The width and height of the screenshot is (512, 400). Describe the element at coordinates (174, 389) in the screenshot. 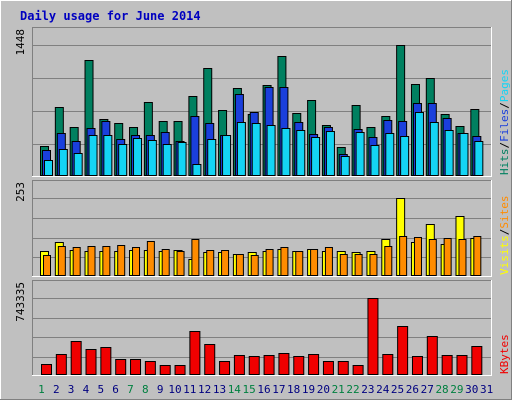

I see `day-label: 10` at that location.